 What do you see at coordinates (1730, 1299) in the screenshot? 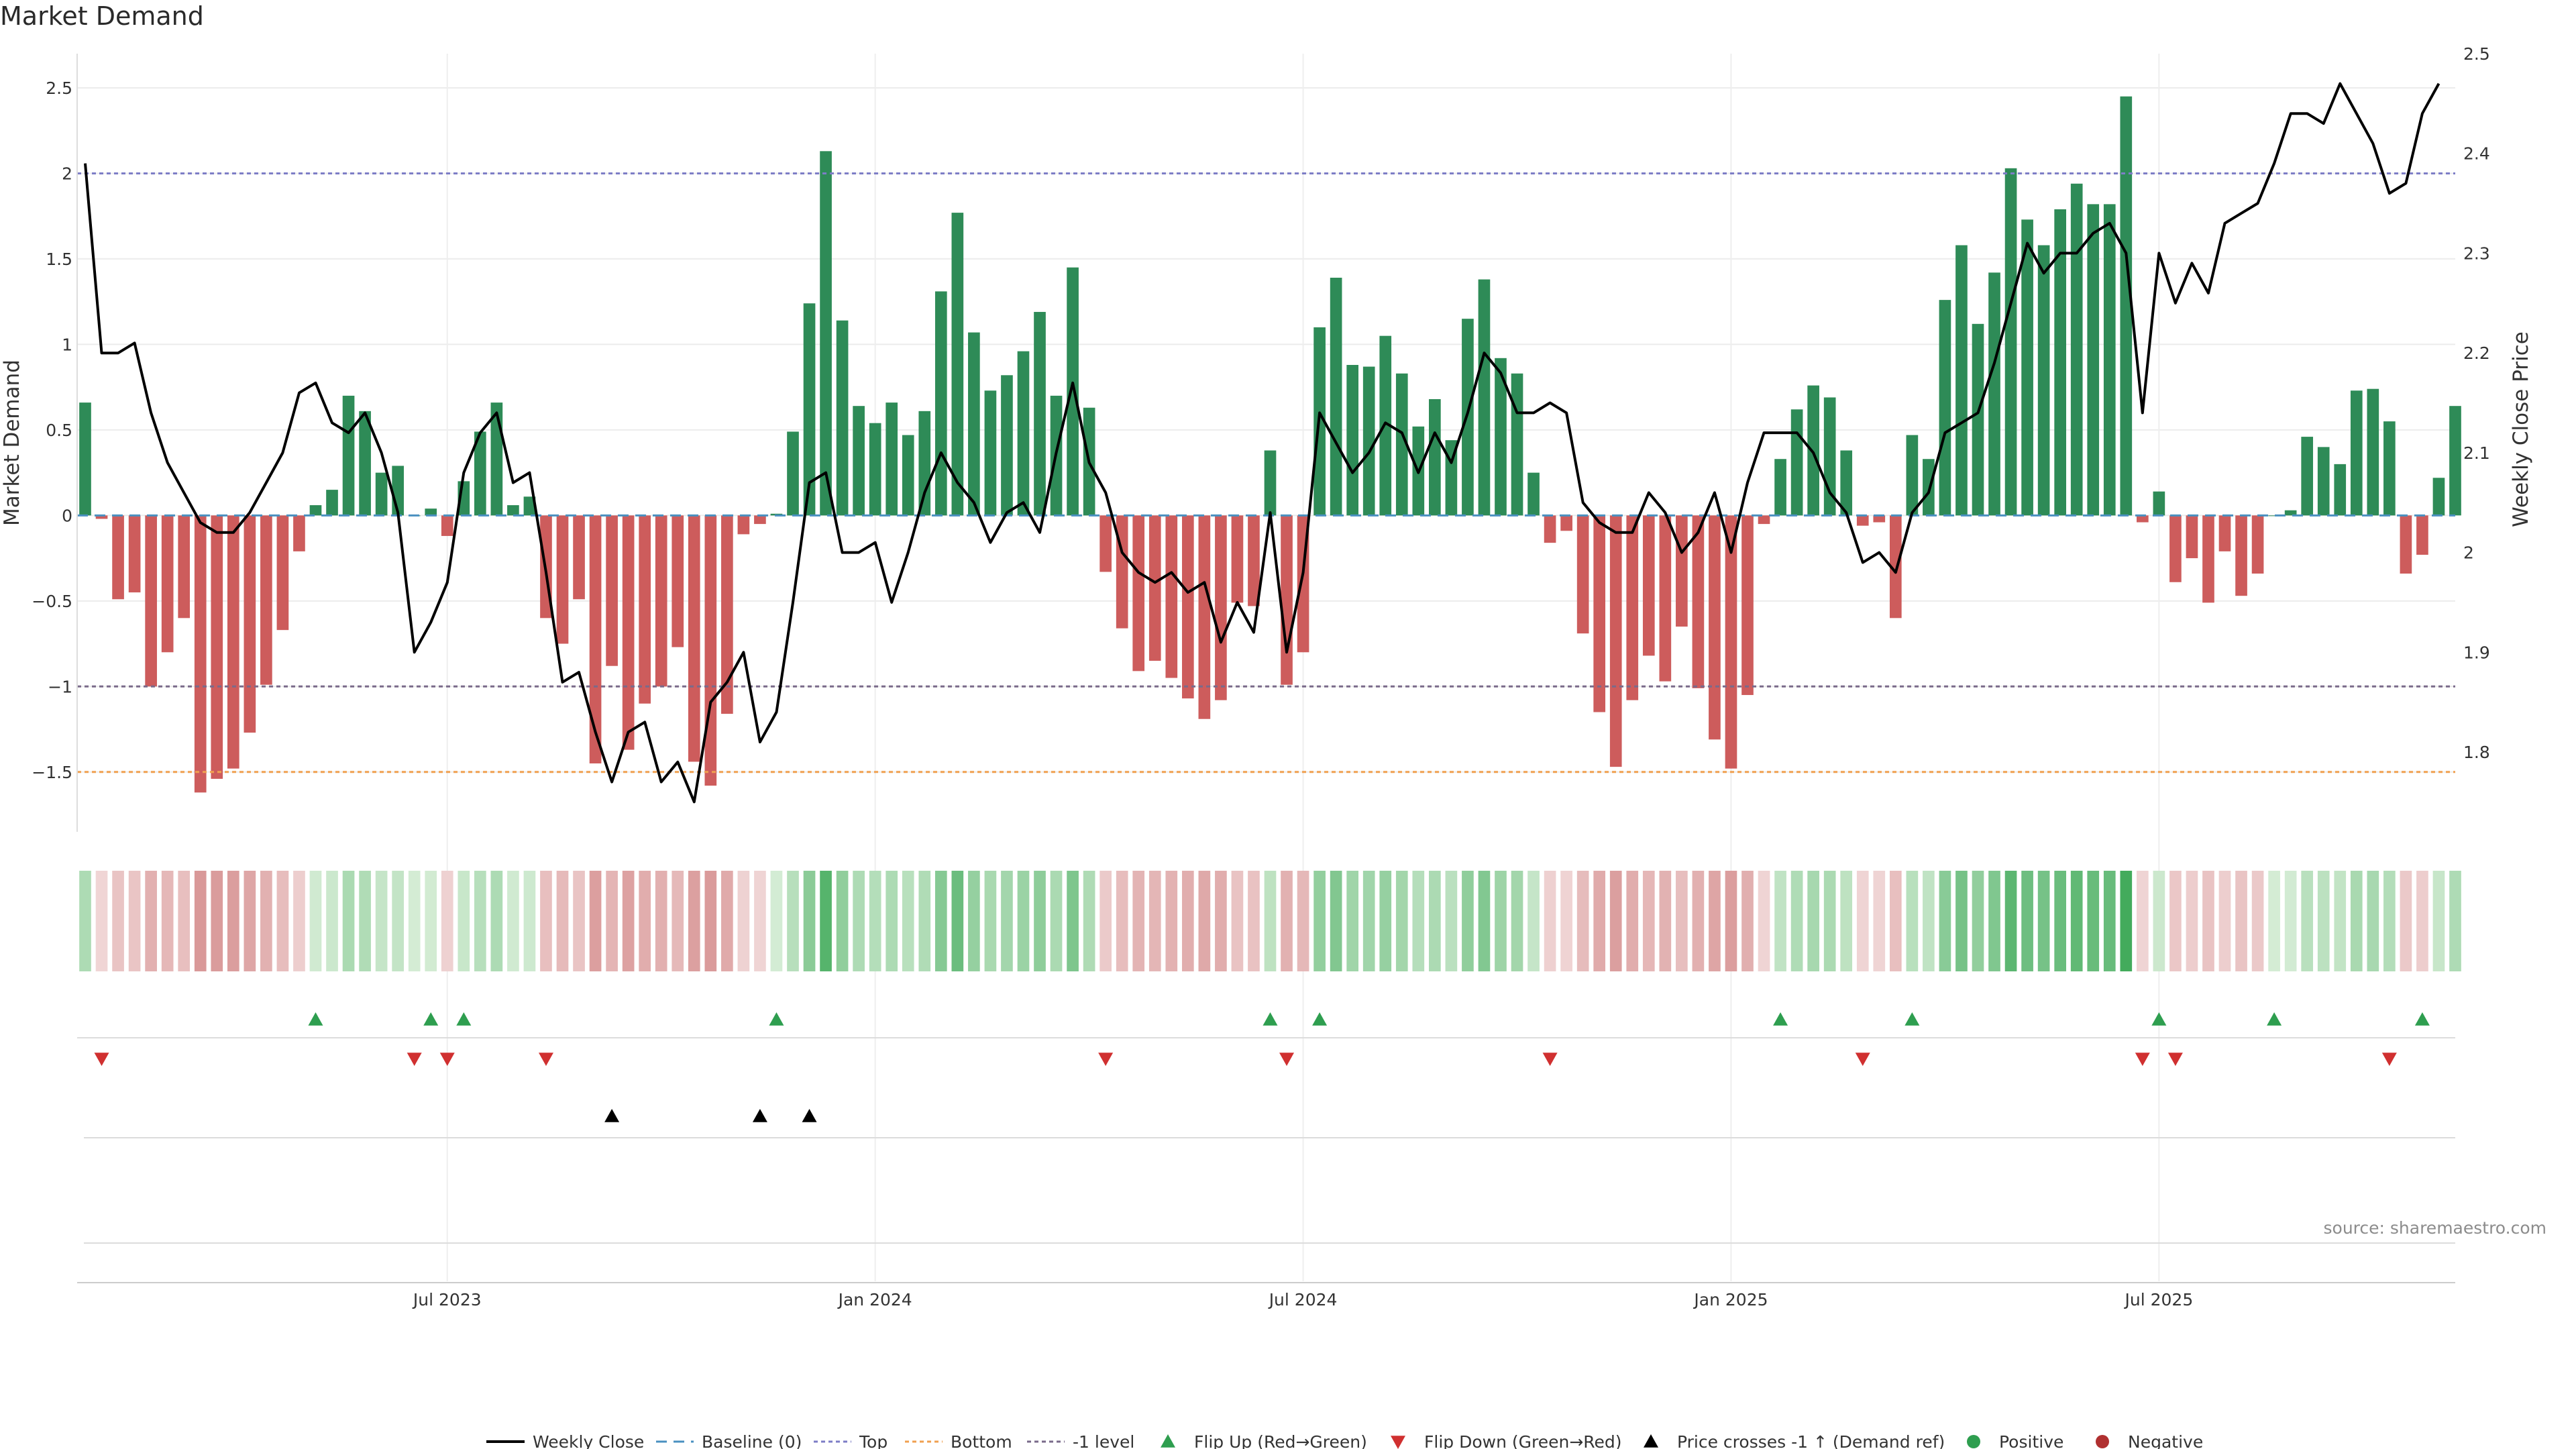
I see `x-tick-label: Jan 2025` at bounding box center [1730, 1299].